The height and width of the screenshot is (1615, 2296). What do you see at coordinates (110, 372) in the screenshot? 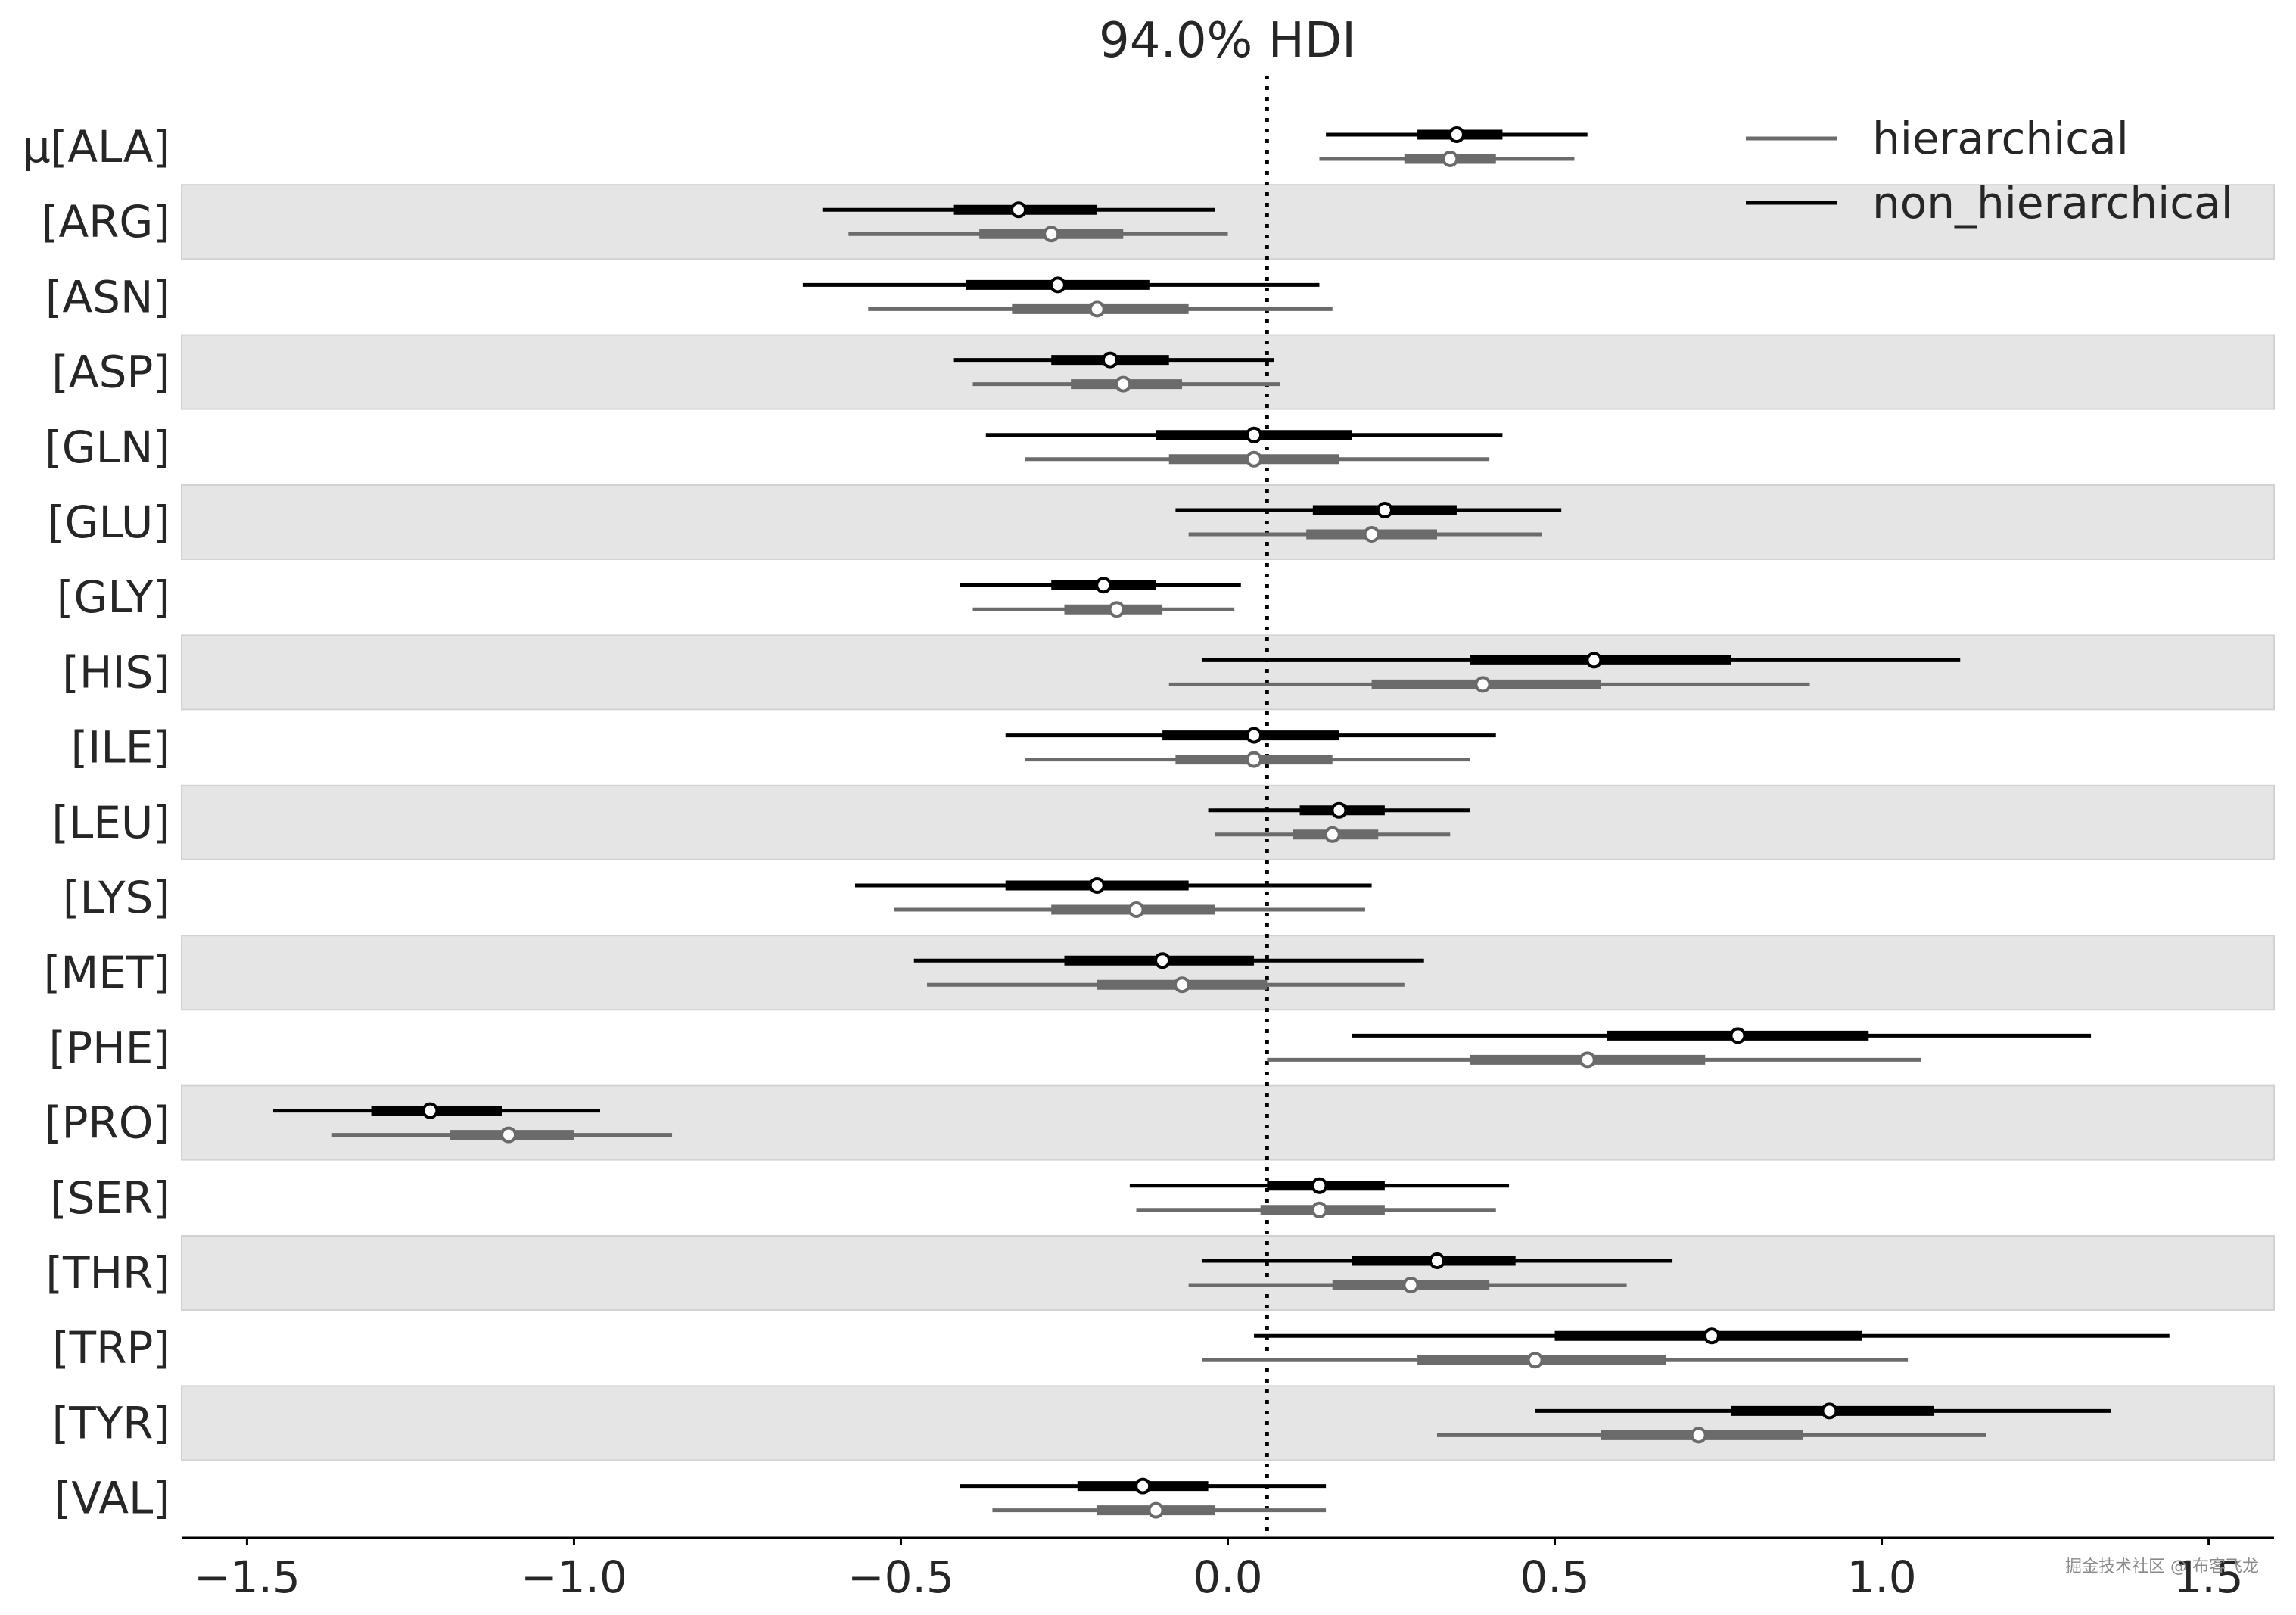
I see `row-label: [ASP]` at bounding box center [110, 372].